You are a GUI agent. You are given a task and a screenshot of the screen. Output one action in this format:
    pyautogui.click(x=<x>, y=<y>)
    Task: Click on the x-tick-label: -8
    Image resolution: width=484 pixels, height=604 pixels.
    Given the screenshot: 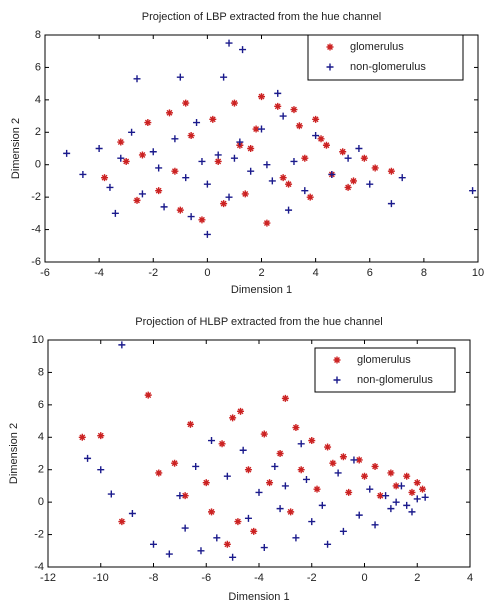 What is the action you would take?
    pyautogui.click(x=154, y=578)
    